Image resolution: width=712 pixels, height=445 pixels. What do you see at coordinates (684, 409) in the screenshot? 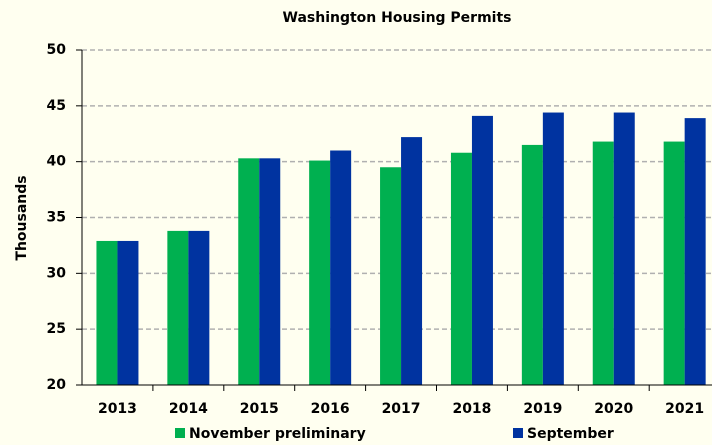
I see `x-tick-label: 2021` at bounding box center [684, 409].